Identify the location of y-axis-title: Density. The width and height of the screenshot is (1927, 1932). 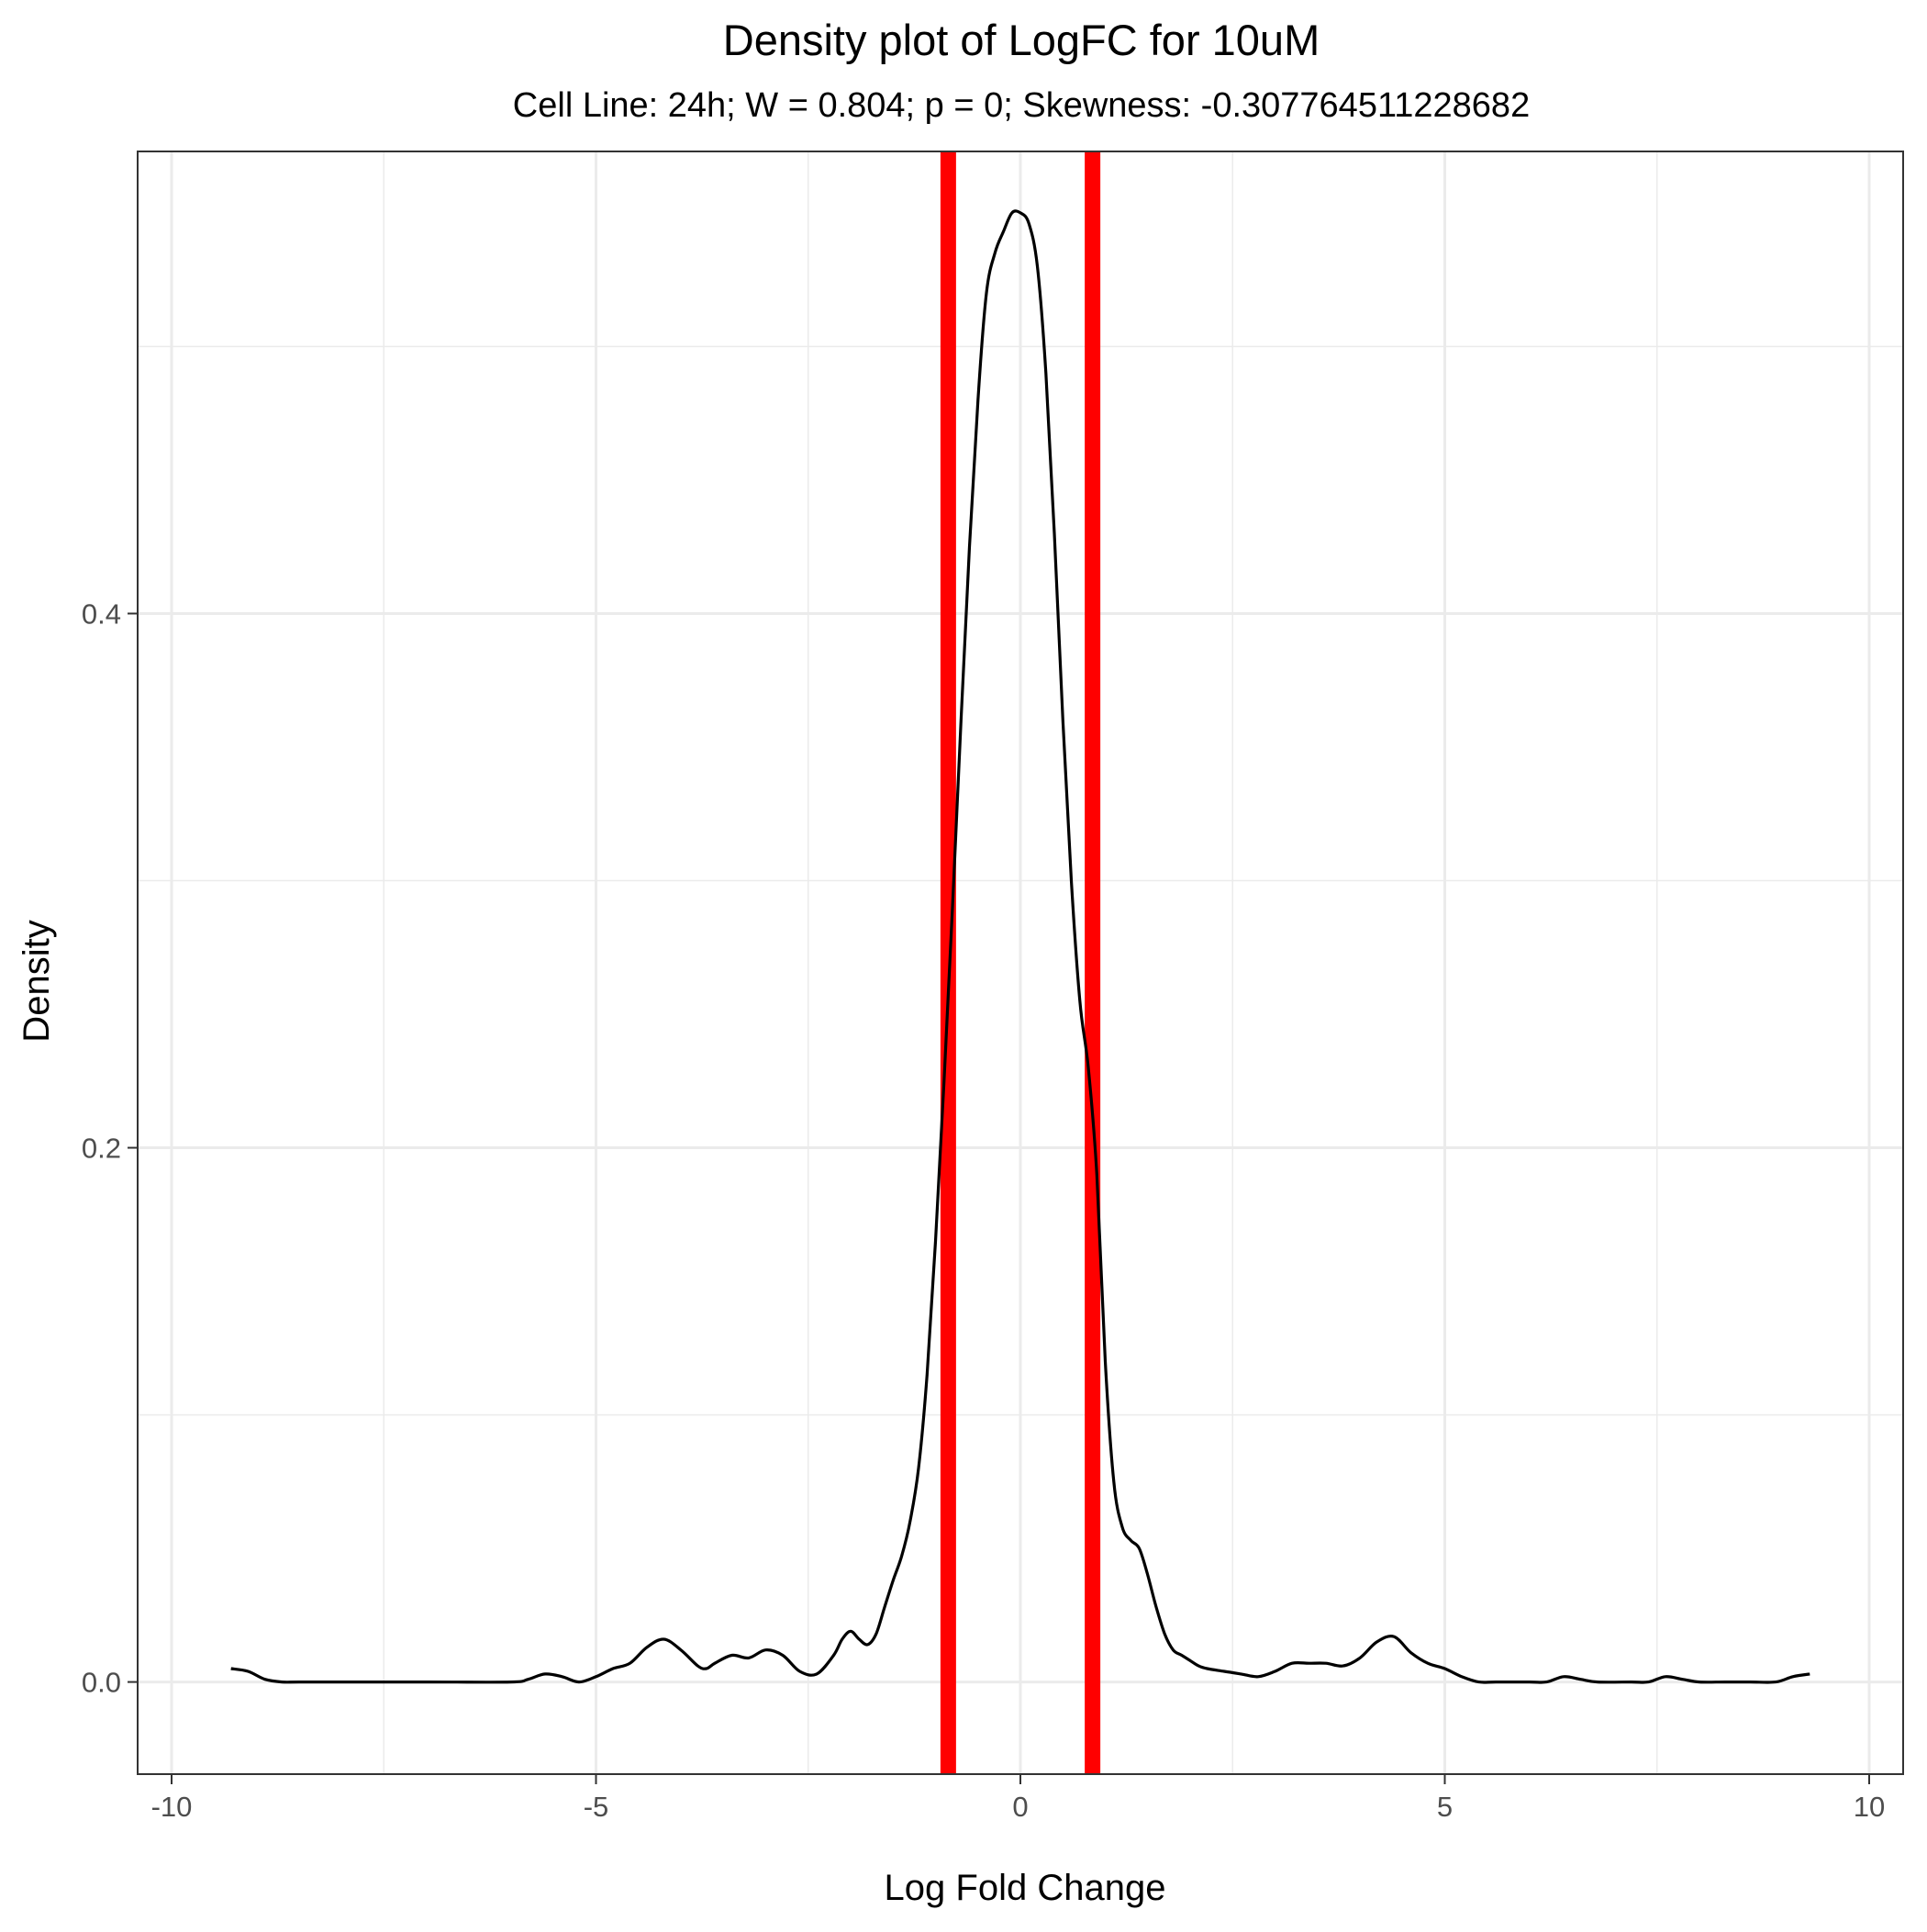
(37, 981).